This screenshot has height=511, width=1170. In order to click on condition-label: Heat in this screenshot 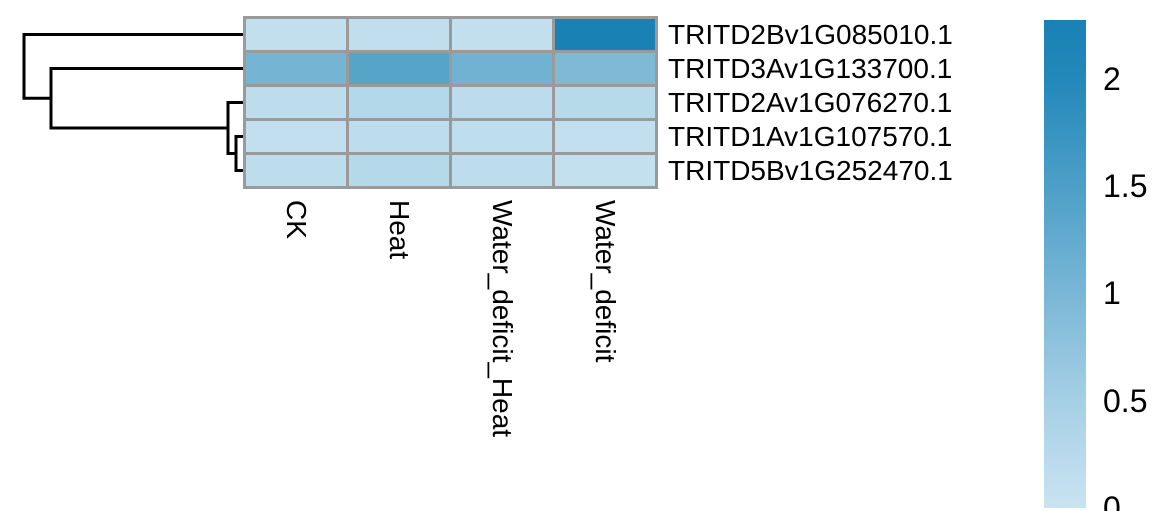, I will do `click(399, 230)`.